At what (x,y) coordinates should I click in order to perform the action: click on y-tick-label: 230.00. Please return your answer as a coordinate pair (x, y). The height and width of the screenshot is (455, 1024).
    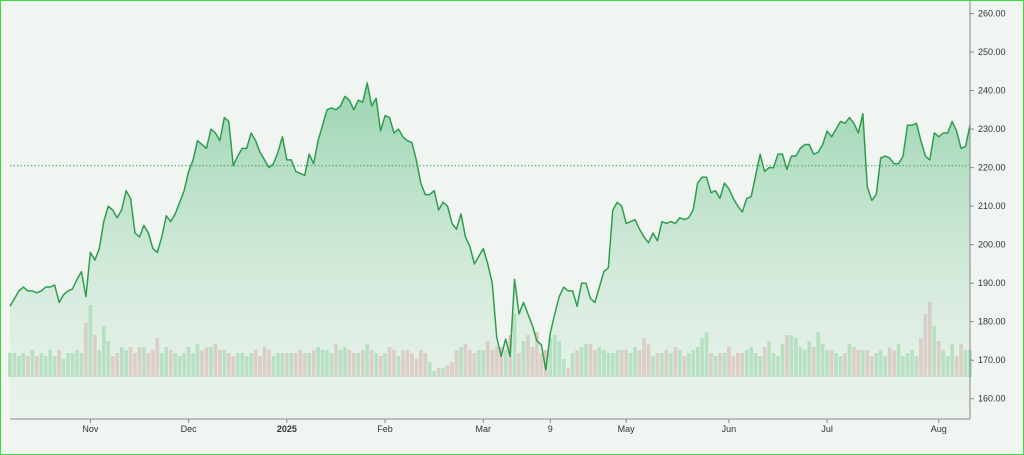
    Looking at the image, I should click on (992, 129).